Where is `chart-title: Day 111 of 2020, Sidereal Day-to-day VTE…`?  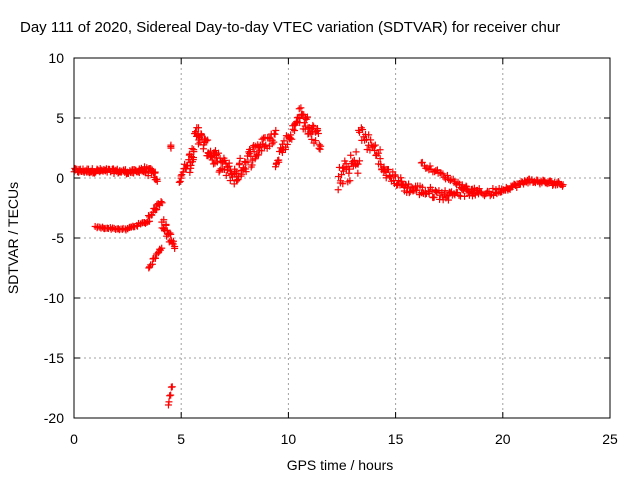
chart-title: Day 111 of 2020, Sidereal Day-to-day VTE… is located at coordinates (290, 27).